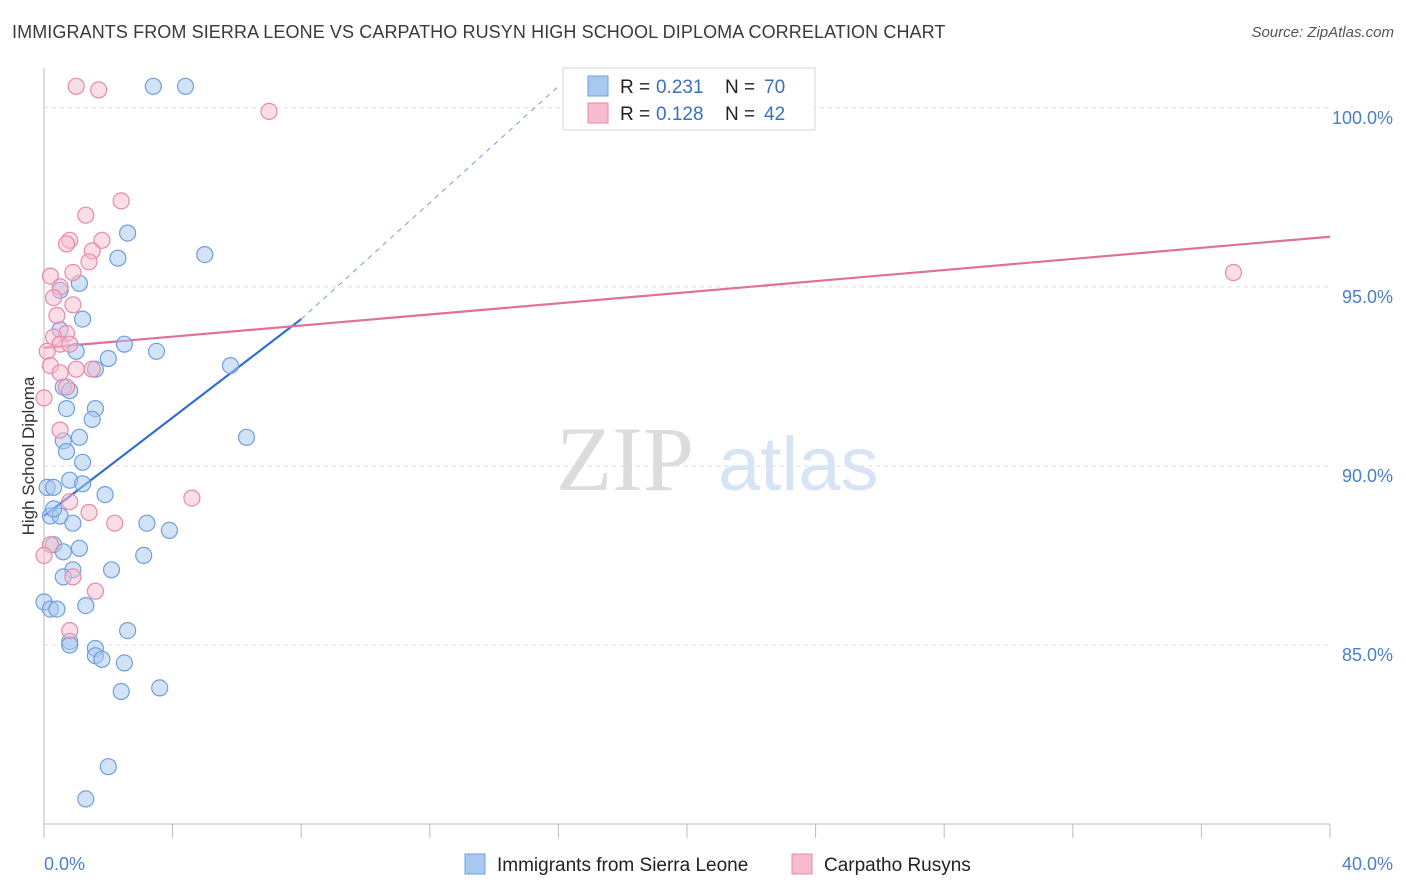 The height and width of the screenshot is (892, 1406). Describe the element at coordinates (625, 459) in the screenshot. I see `watermark-zip: ZIP` at that location.